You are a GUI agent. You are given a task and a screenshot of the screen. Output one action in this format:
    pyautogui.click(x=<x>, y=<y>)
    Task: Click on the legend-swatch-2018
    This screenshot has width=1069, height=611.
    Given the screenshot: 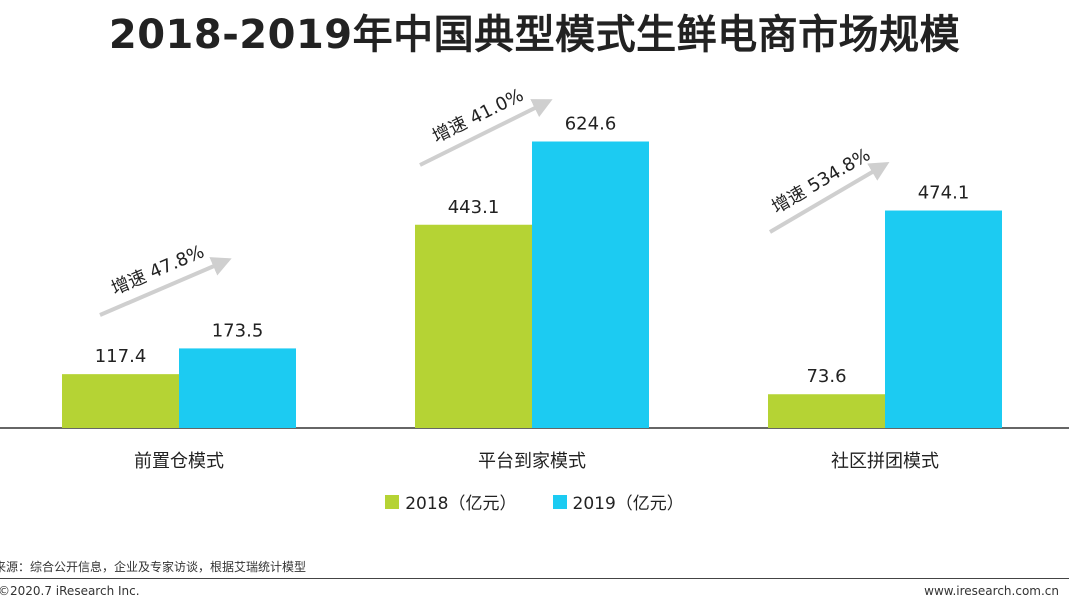 What is the action you would take?
    pyautogui.click(x=392, y=501)
    